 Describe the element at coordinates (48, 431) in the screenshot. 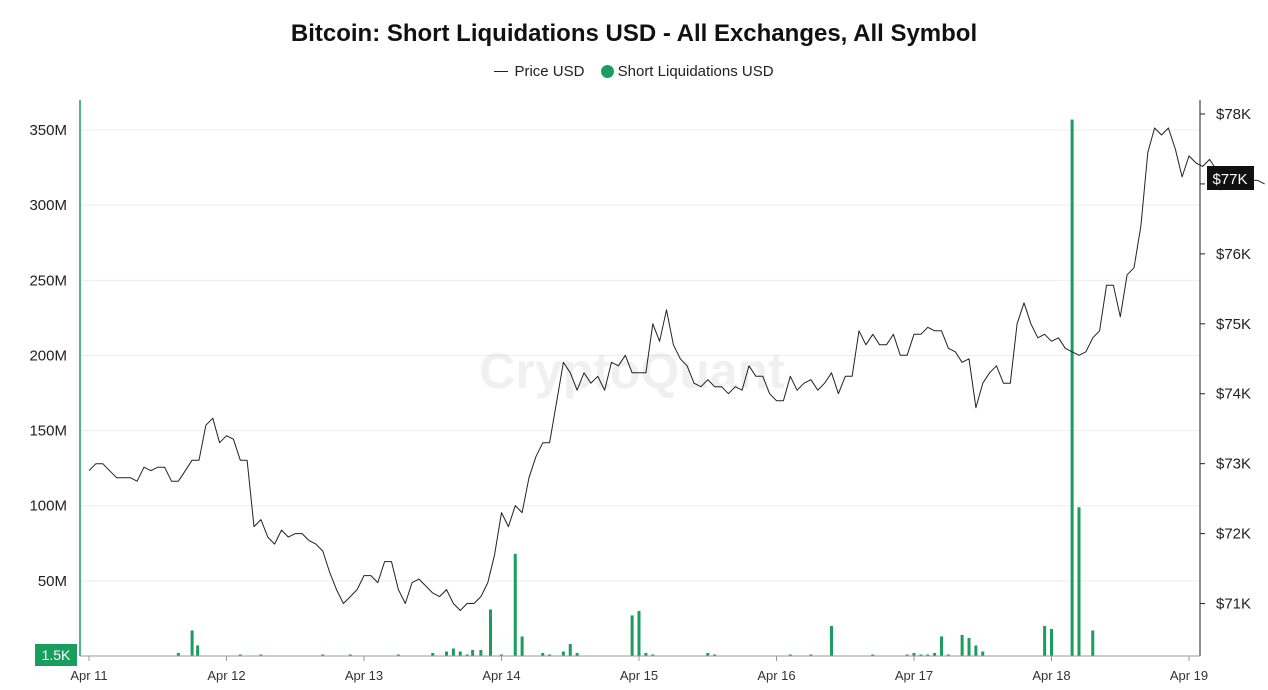

I see `left-axis-tick-label: 150M` at that location.